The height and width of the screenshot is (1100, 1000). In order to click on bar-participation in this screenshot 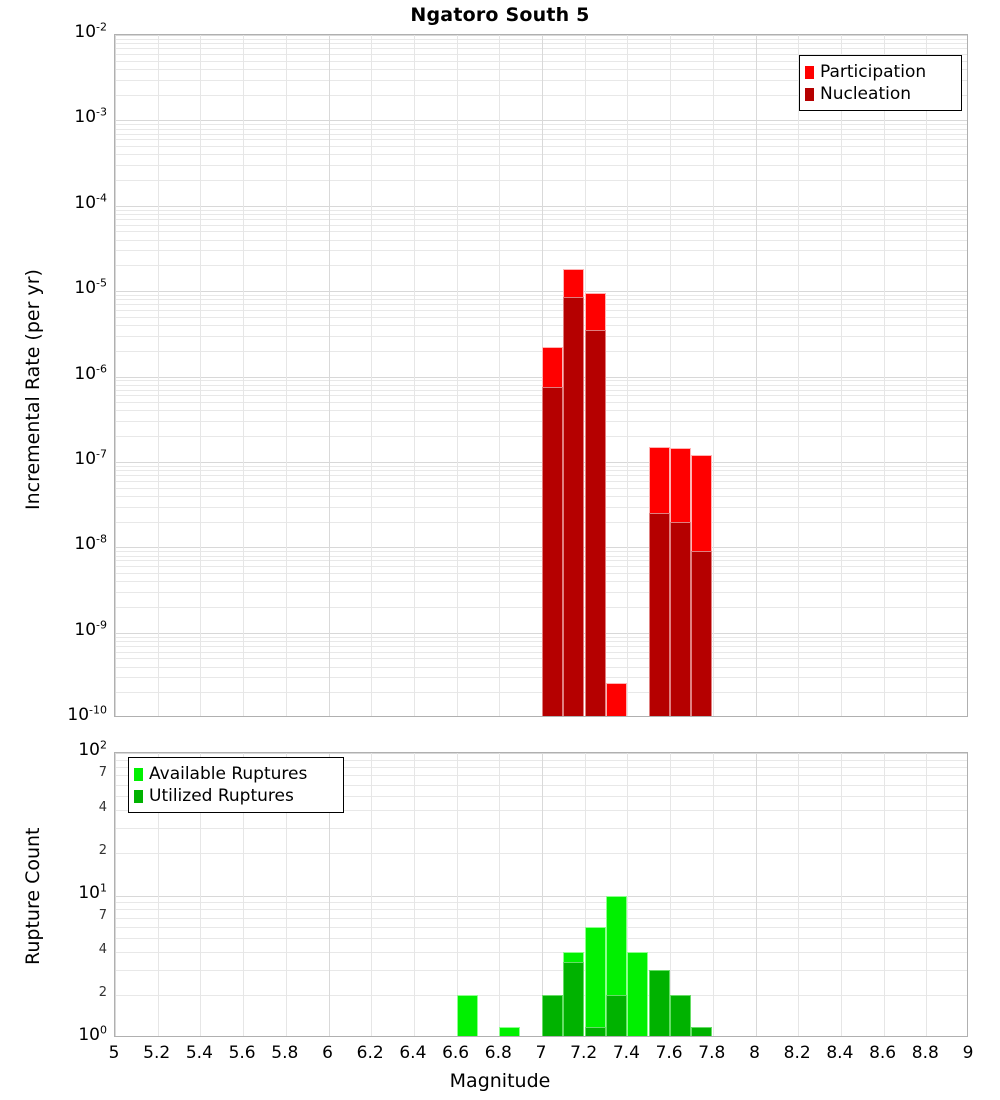, I will do `click(616, 699)`.